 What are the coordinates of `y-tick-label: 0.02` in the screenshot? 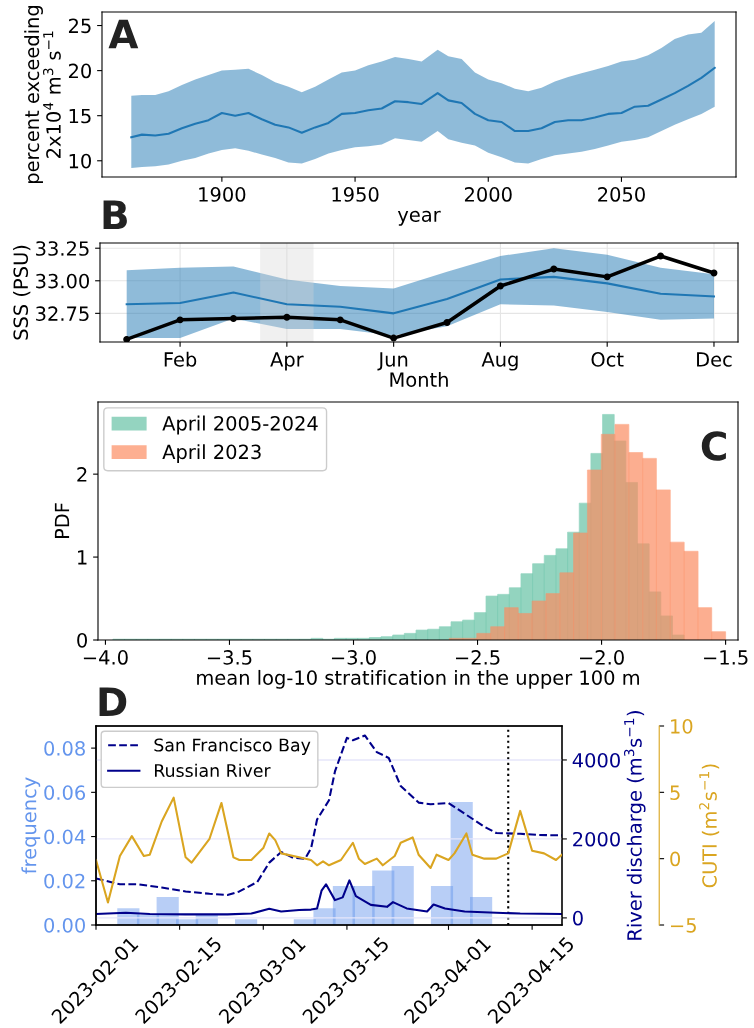 It's located at (64, 881).